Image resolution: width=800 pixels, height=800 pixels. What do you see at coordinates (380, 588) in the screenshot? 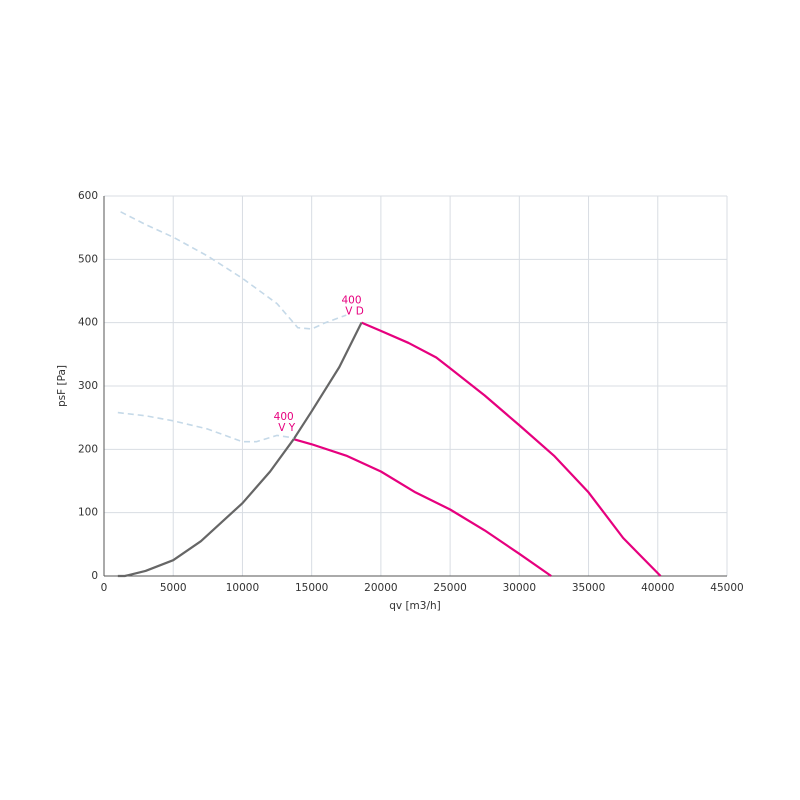
I see `x-tick-label: 20000` at bounding box center [380, 588].